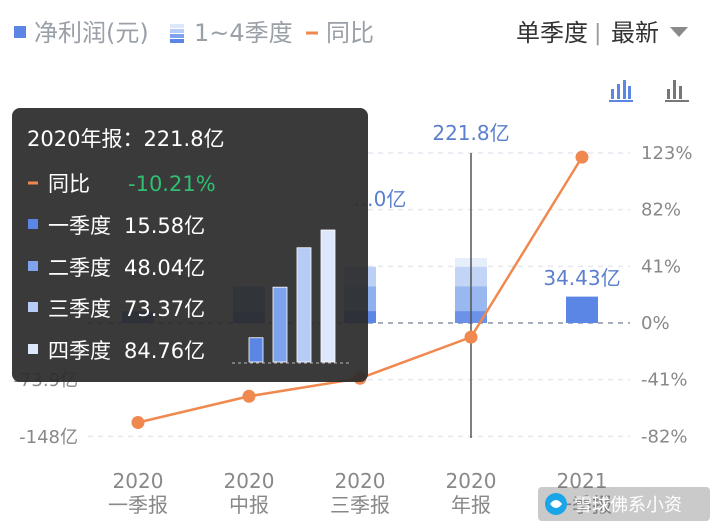  What do you see at coordinates (664, 380) in the screenshot?
I see `y-right-tick-label: -41%` at bounding box center [664, 380].